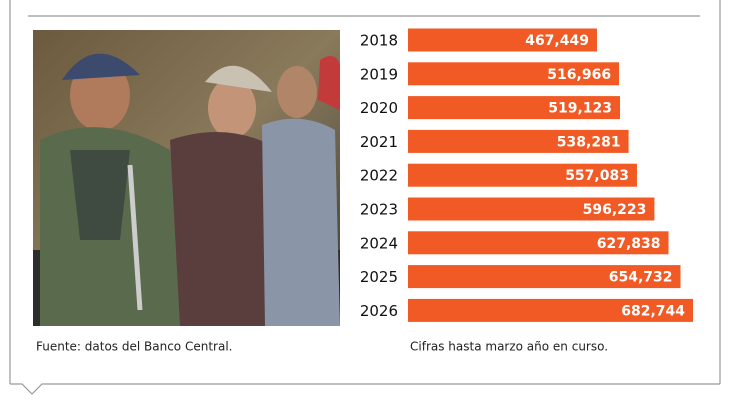  What do you see at coordinates (509, 347) in the screenshot?
I see `note: Cifras hasta marzo año en curso.` at bounding box center [509, 347].